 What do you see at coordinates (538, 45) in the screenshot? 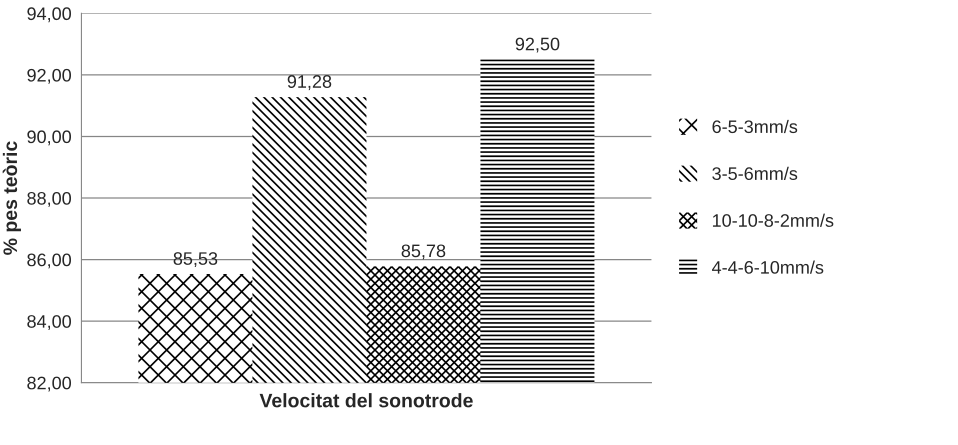
I see `data-label: 92,50` at bounding box center [538, 45].